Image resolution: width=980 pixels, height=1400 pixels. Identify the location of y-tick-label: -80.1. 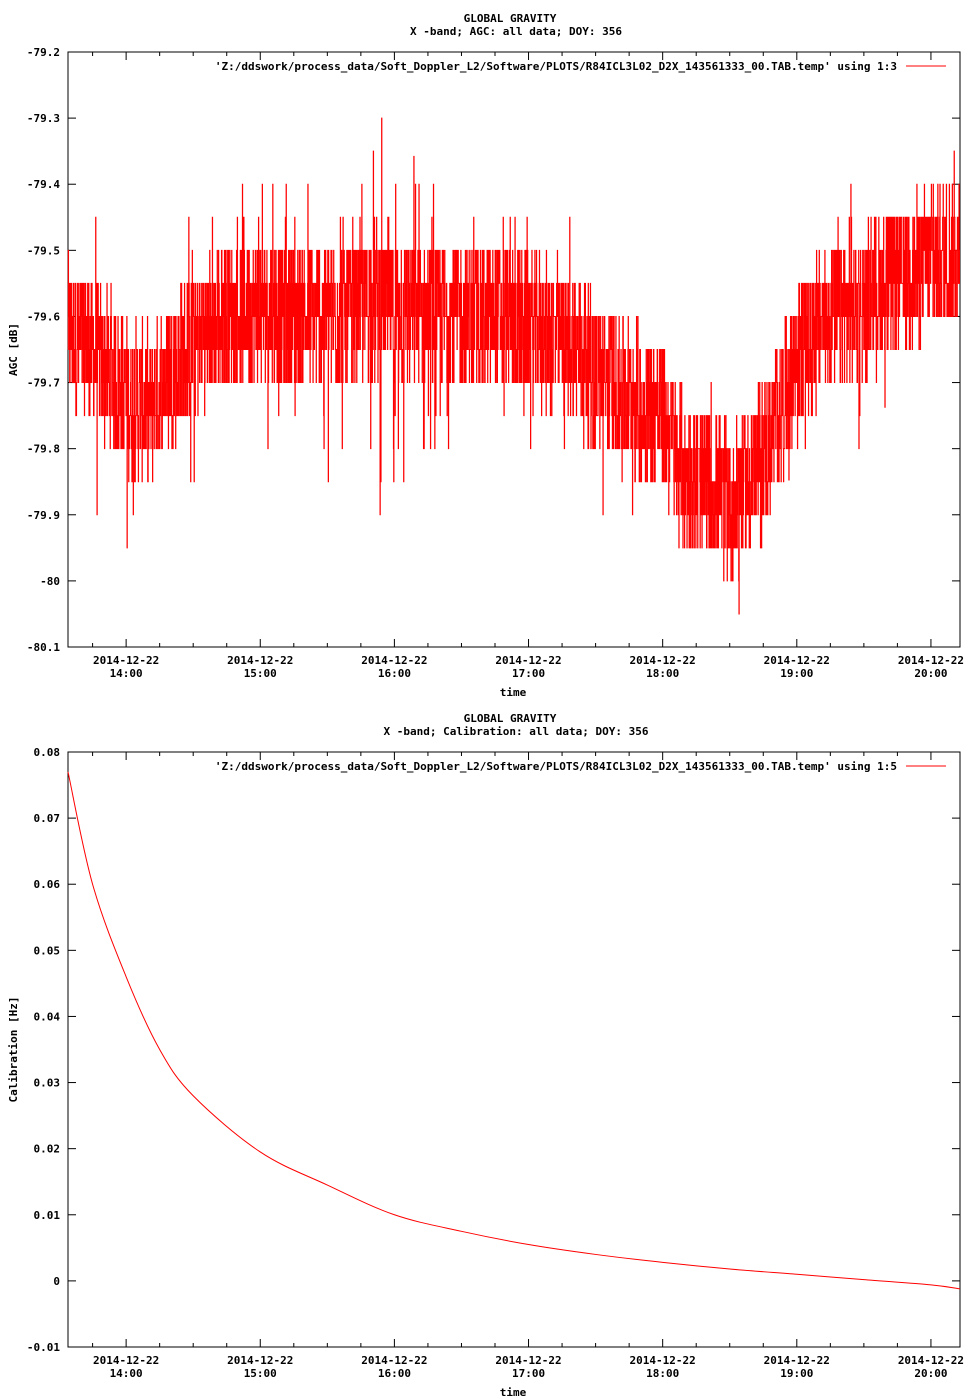
(43, 647).